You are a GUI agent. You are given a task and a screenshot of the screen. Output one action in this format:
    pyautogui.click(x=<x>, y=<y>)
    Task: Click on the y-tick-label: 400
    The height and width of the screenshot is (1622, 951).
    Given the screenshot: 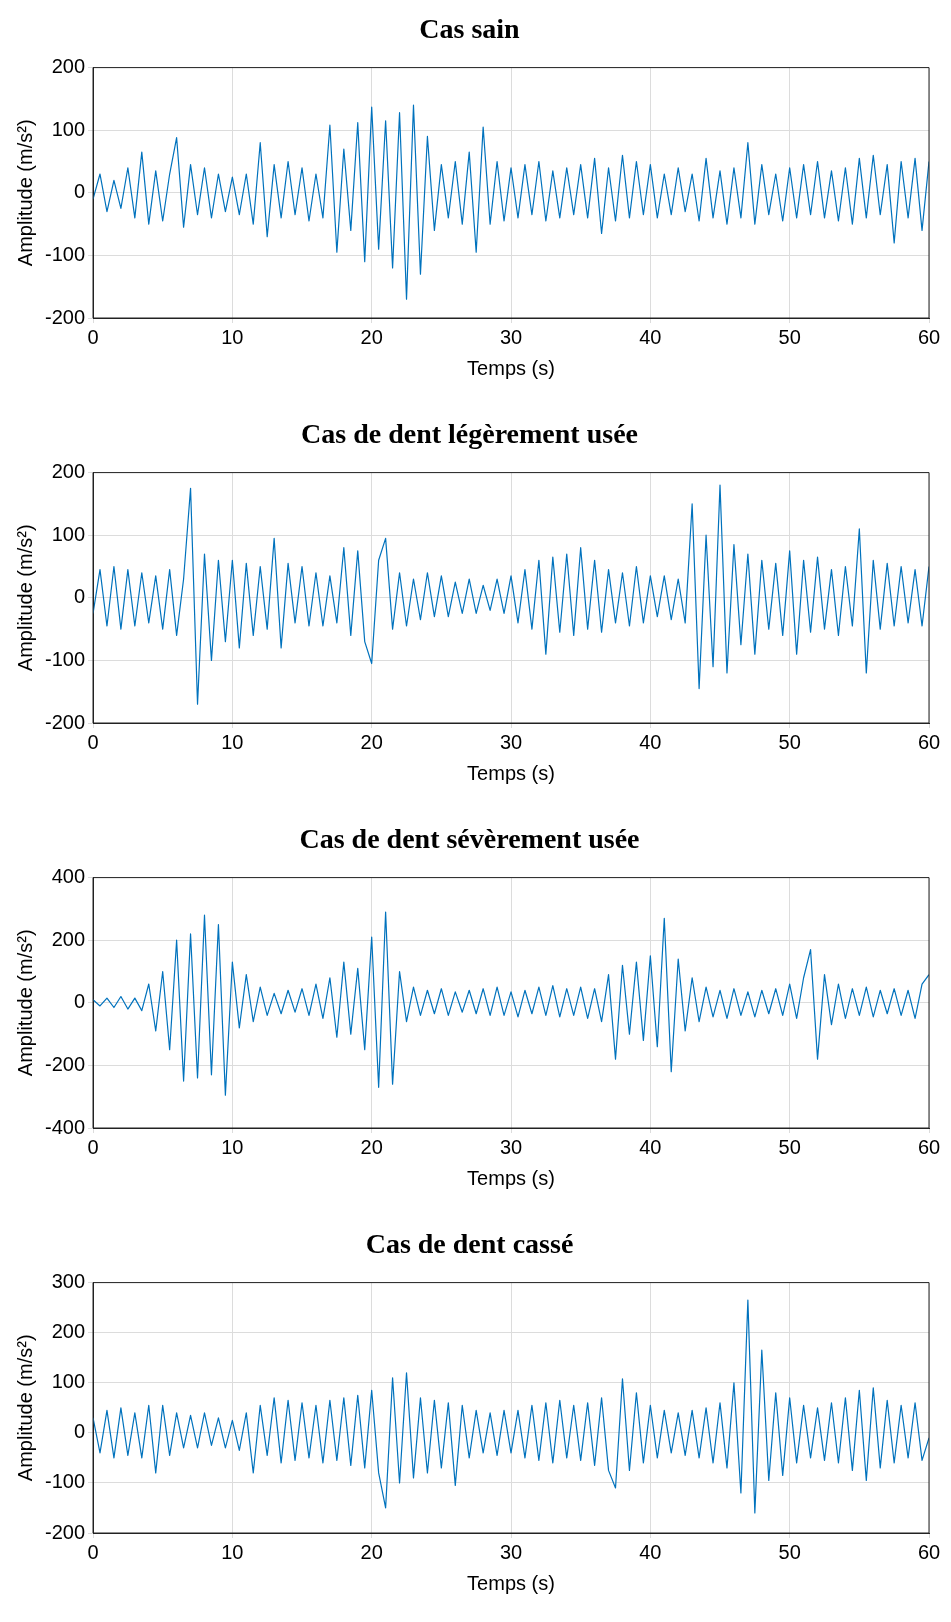 What is the action you would take?
    pyautogui.click(x=68, y=876)
    